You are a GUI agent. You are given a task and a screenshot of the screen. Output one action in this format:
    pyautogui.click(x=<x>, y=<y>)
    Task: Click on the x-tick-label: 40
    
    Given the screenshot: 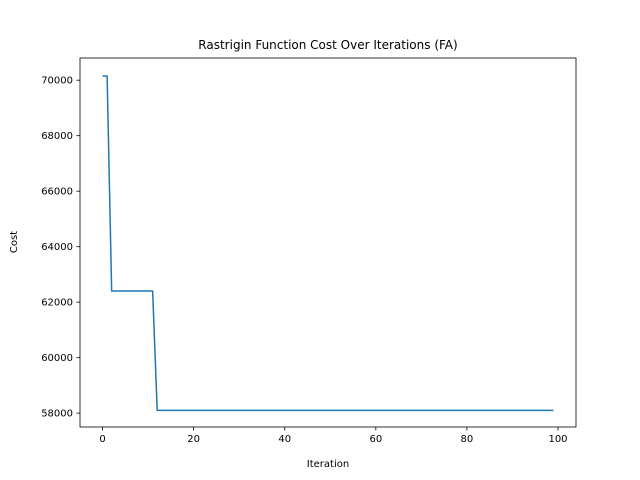 What is the action you would take?
    pyautogui.click(x=284, y=439)
    